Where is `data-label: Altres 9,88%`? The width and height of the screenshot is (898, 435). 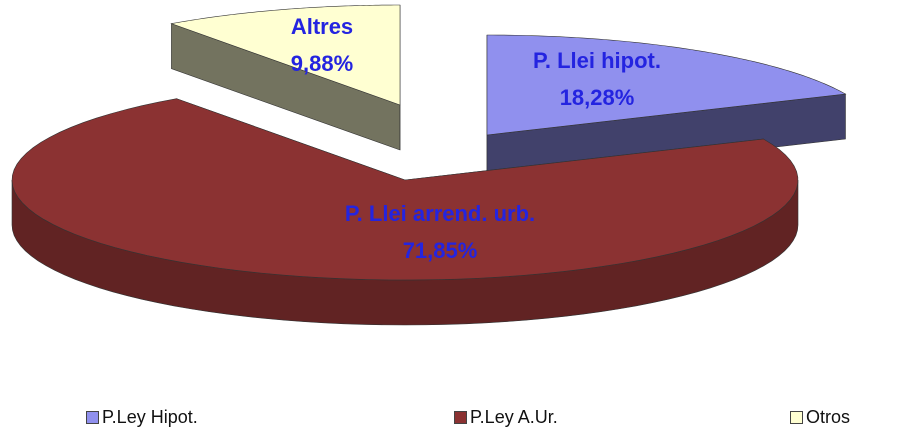 data-label: Altres 9,88% is located at coordinates (322, 45).